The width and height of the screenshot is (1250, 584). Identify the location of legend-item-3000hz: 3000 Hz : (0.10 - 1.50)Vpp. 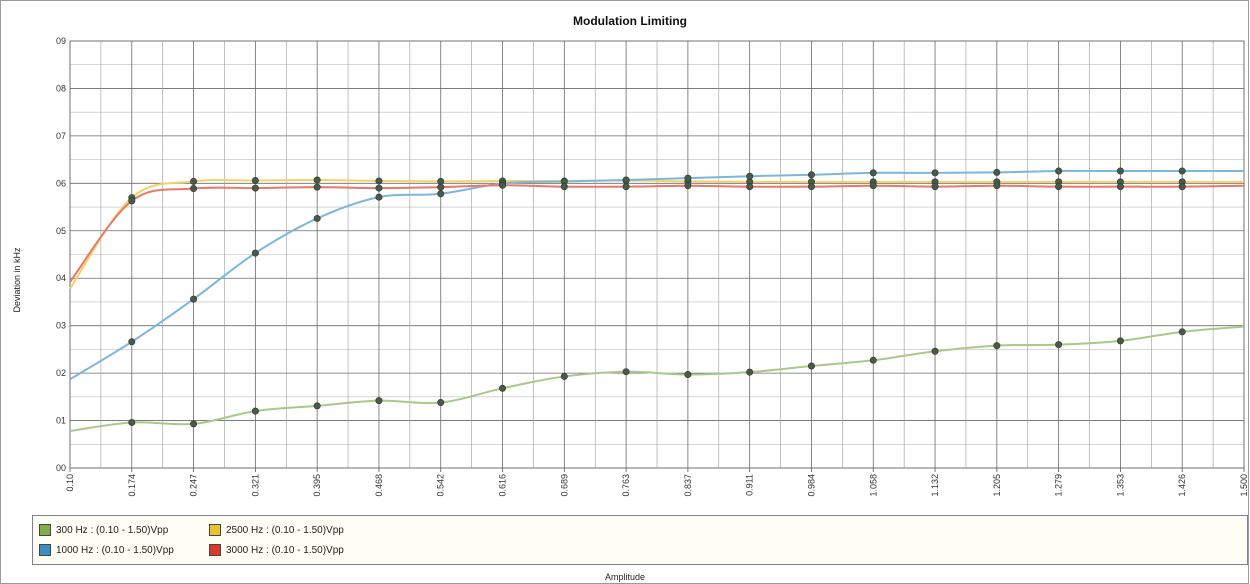
(276, 550).